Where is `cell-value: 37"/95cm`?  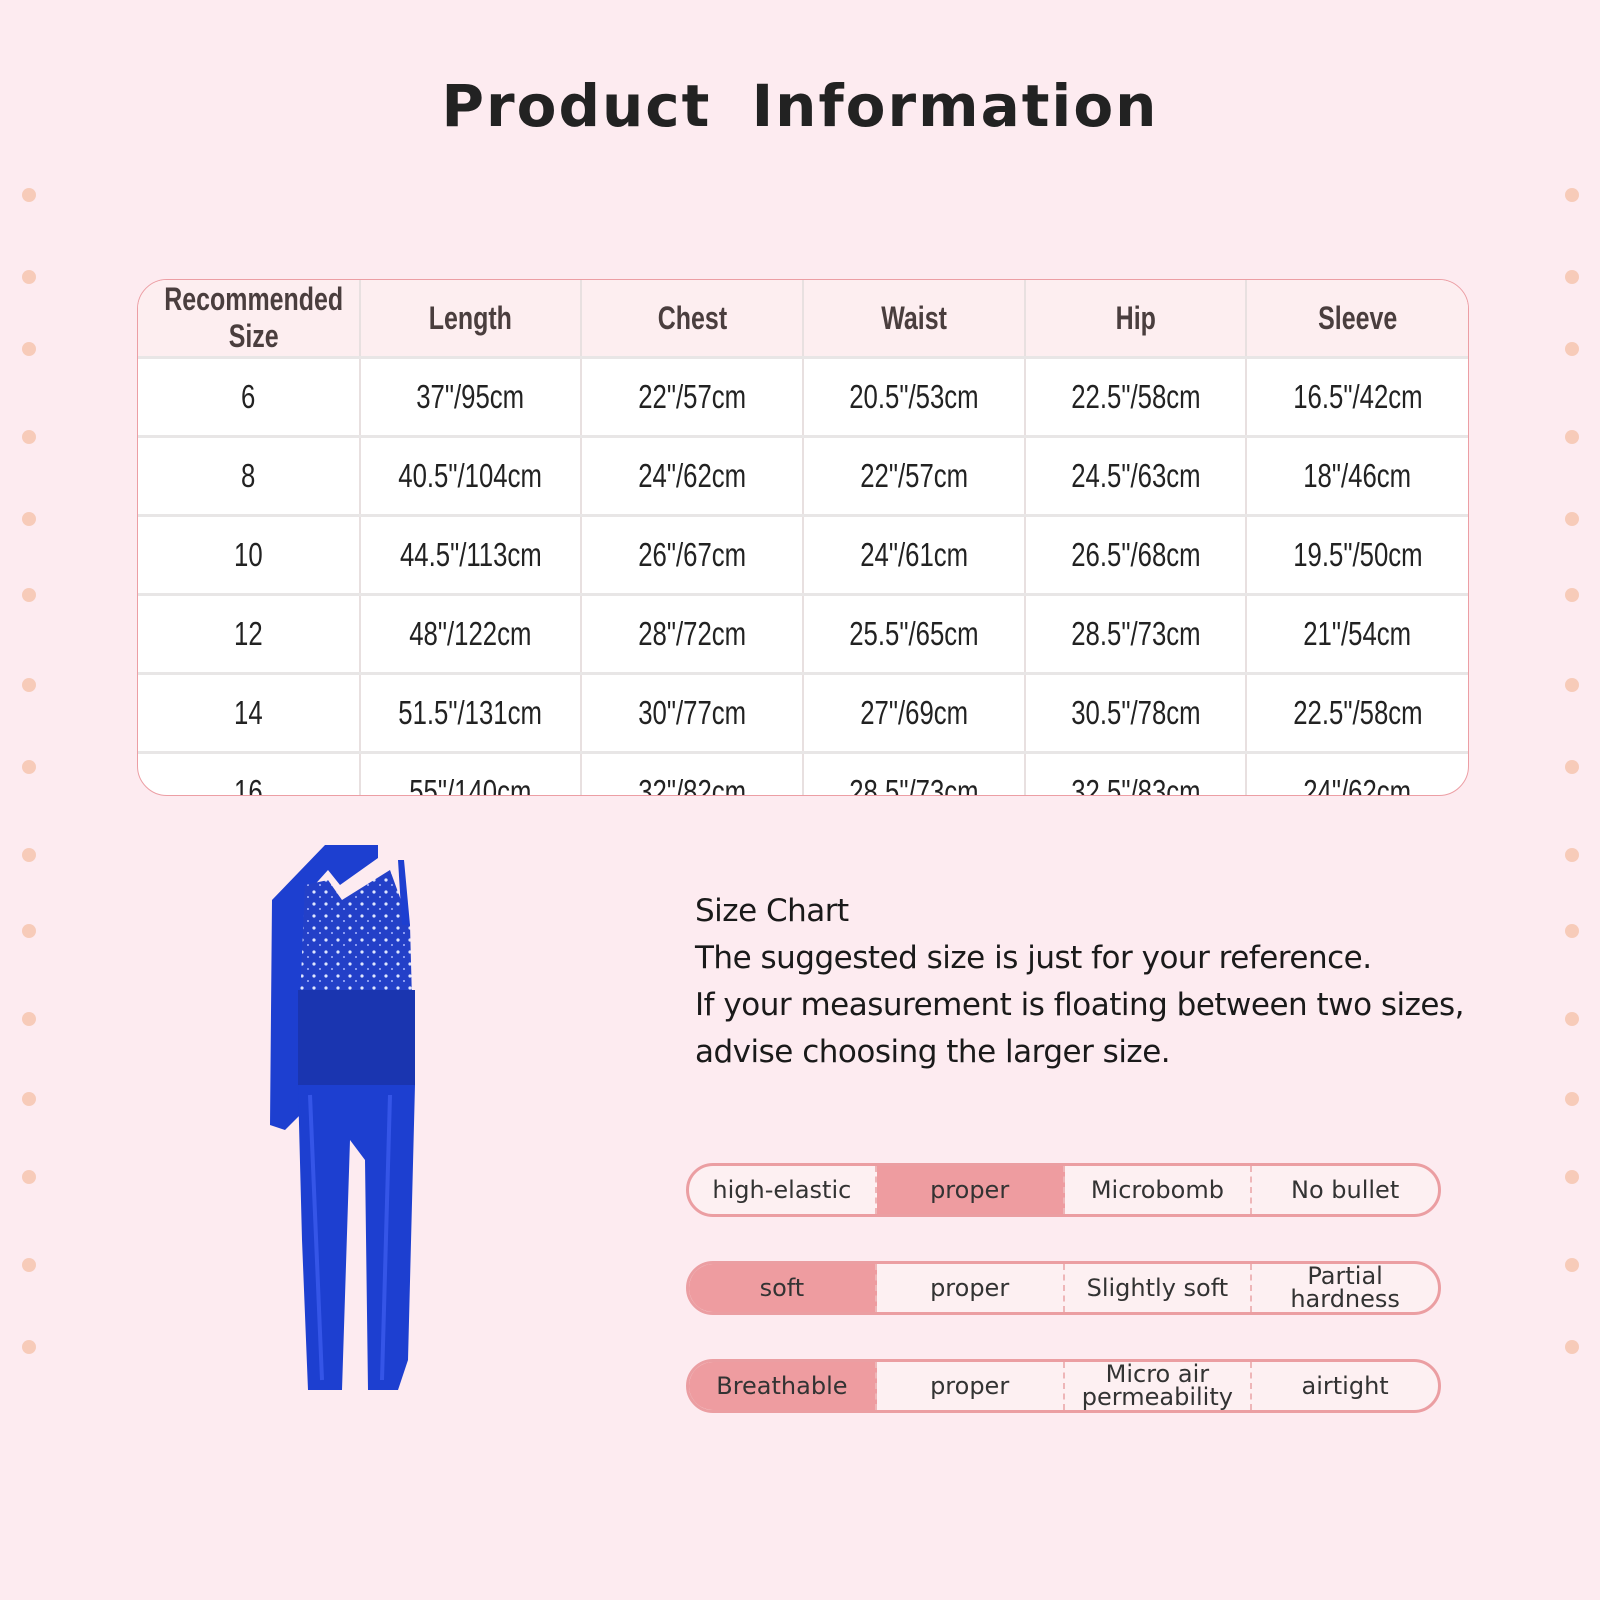 cell-value: 37"/95cm is located at coordinates (470, 396).